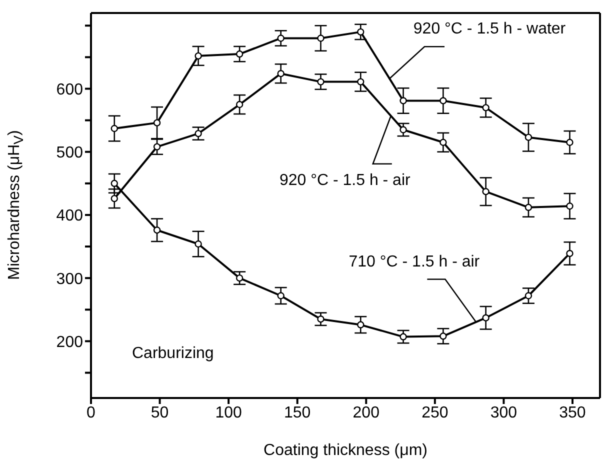 Image resolution: width=608 pixels, height=461 pixels. Describe the element at coordinates (435, 413) in the screenshot. I see `x-tick-label: 250` at that location.